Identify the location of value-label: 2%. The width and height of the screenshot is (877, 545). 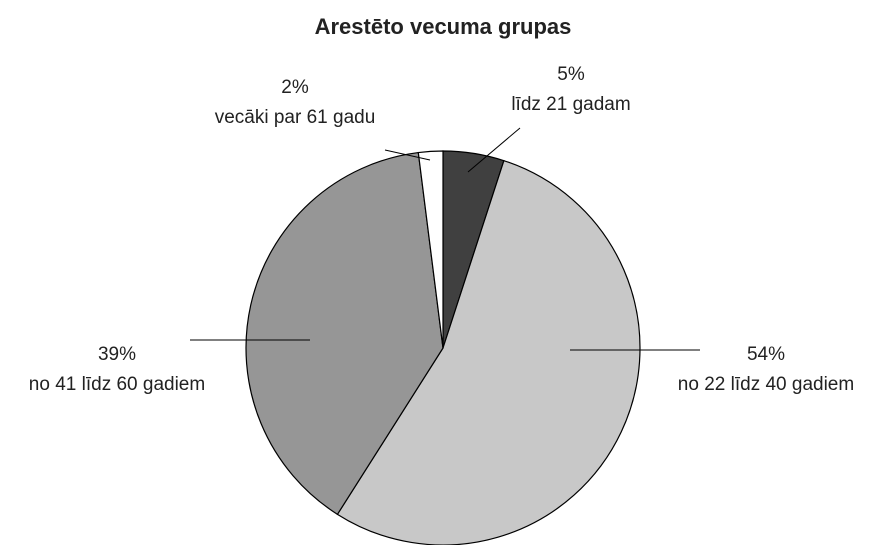
(295, 87).